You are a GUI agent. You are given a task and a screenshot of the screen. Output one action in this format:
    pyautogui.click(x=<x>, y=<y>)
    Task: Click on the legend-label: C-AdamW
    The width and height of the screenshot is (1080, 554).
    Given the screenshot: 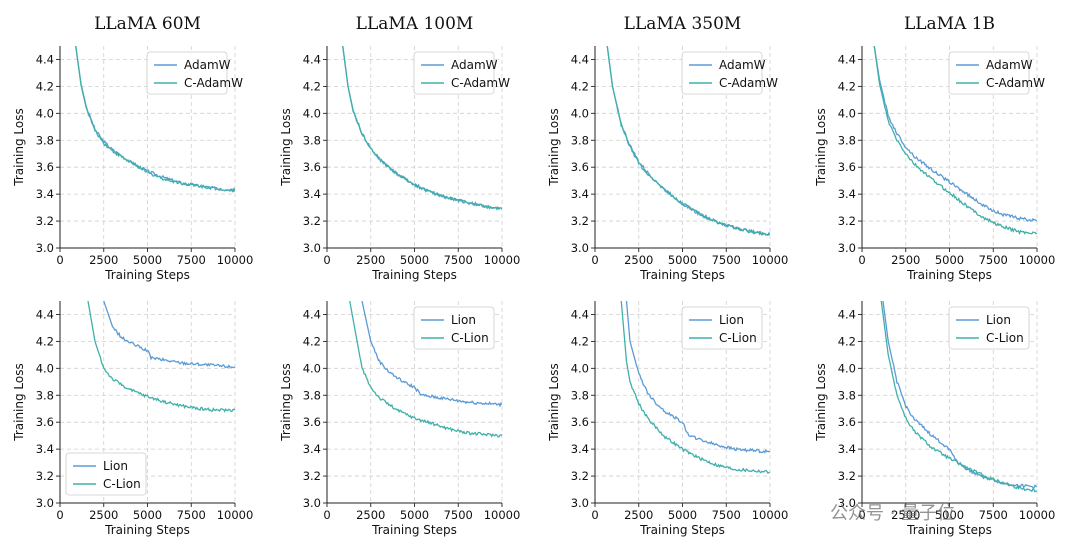 What is the action you would take?
    pyautogui.click(x=1015, y=83)
    